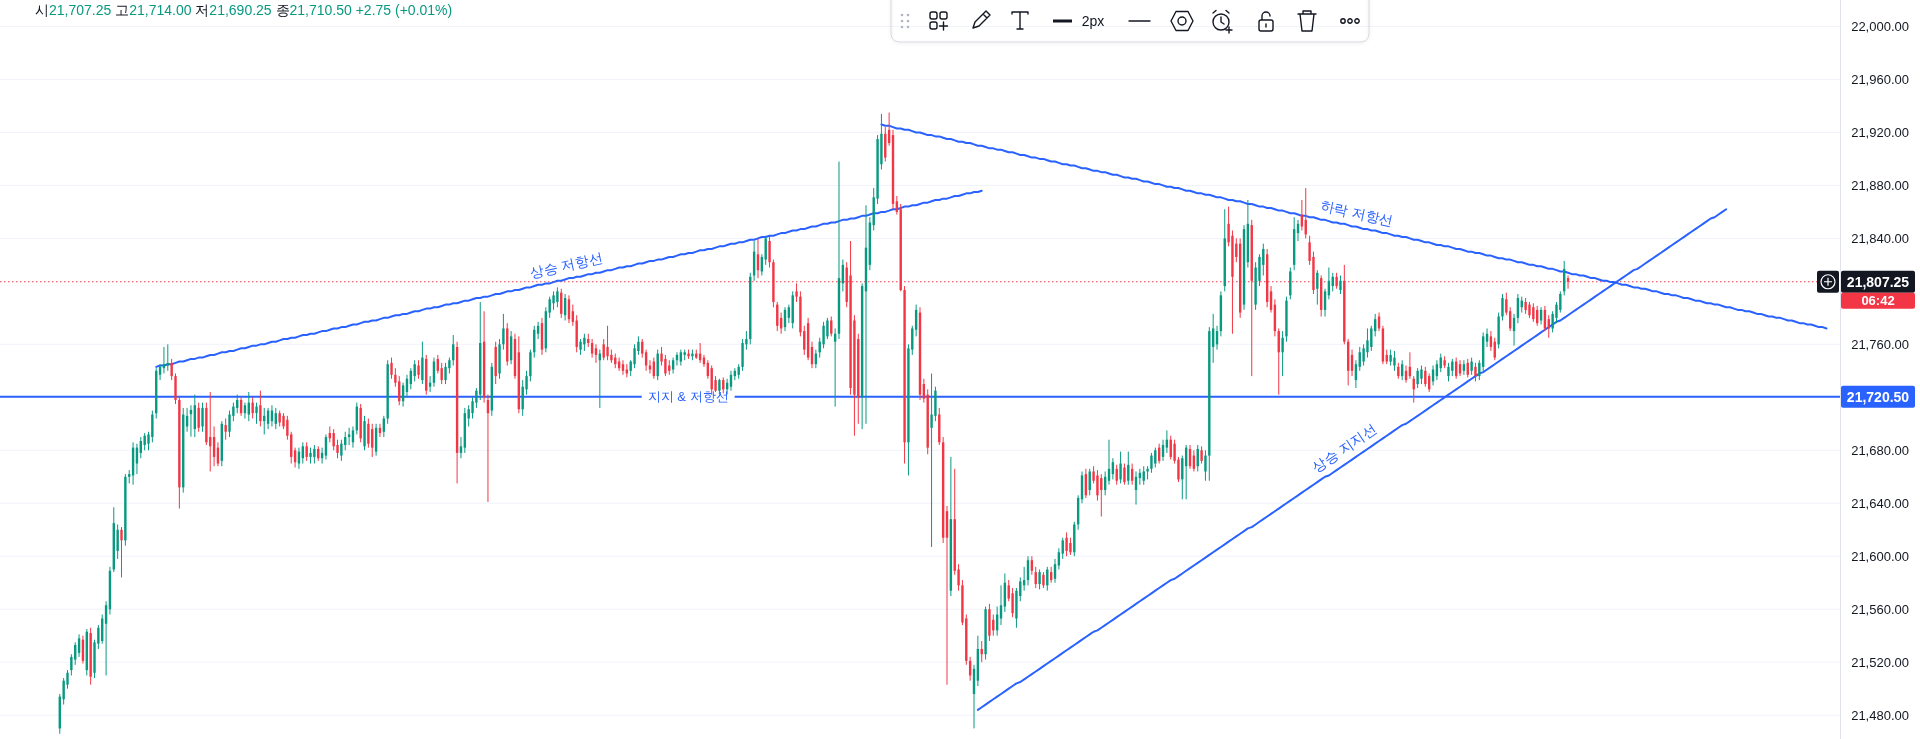  Describe the element at coordinates (1880, 238) in the screenshot. I see `y-tick-label: 21,840.00` at that location.